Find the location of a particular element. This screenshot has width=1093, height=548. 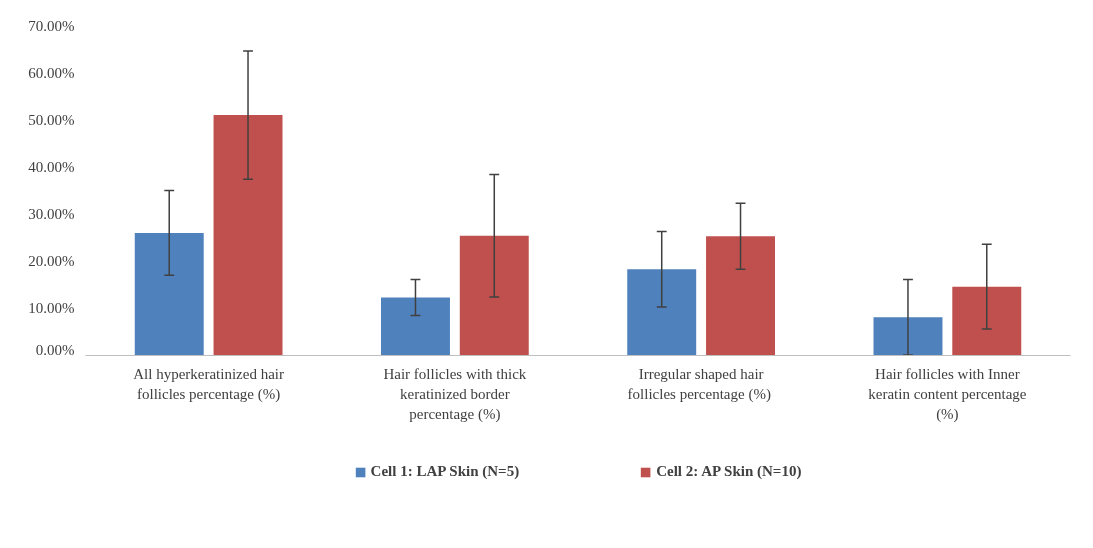

y-tick-label: 40.00% is located at coordinates (51, 166).